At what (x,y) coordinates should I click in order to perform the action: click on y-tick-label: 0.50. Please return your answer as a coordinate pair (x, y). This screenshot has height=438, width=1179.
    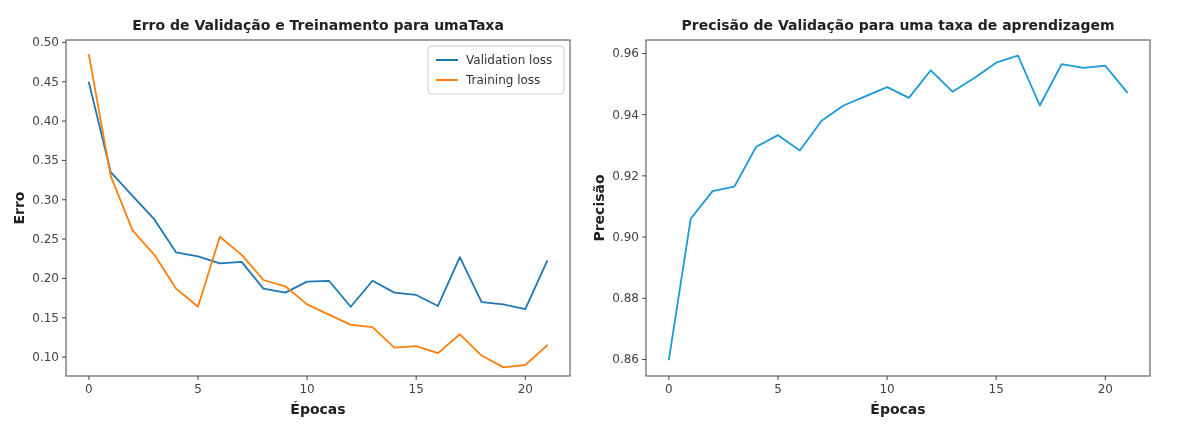
    Looking at the image, I should click on (45, 42).